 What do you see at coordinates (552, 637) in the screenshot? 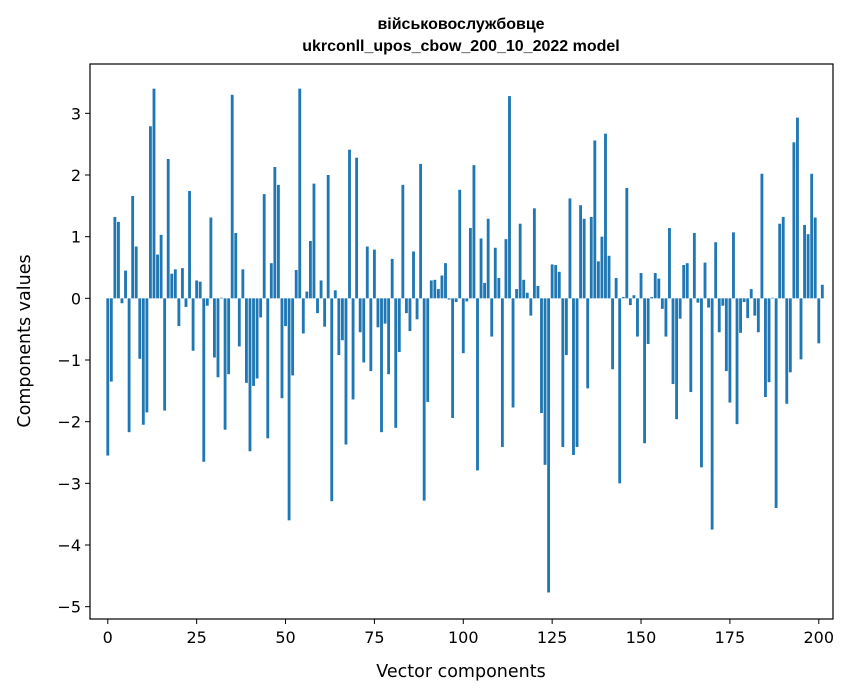
I see `x-tick-label: 125` at bounding box center [552, 637].